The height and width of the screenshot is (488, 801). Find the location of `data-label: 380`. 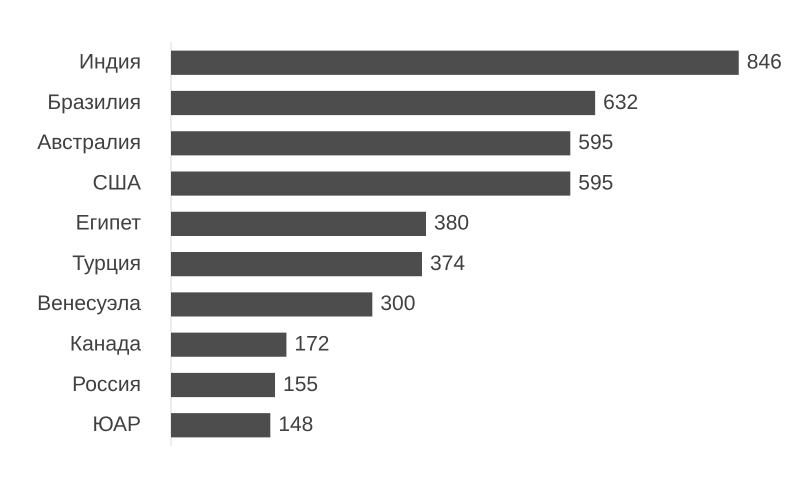

data-label: 380 is located at coordinates (452, 223).